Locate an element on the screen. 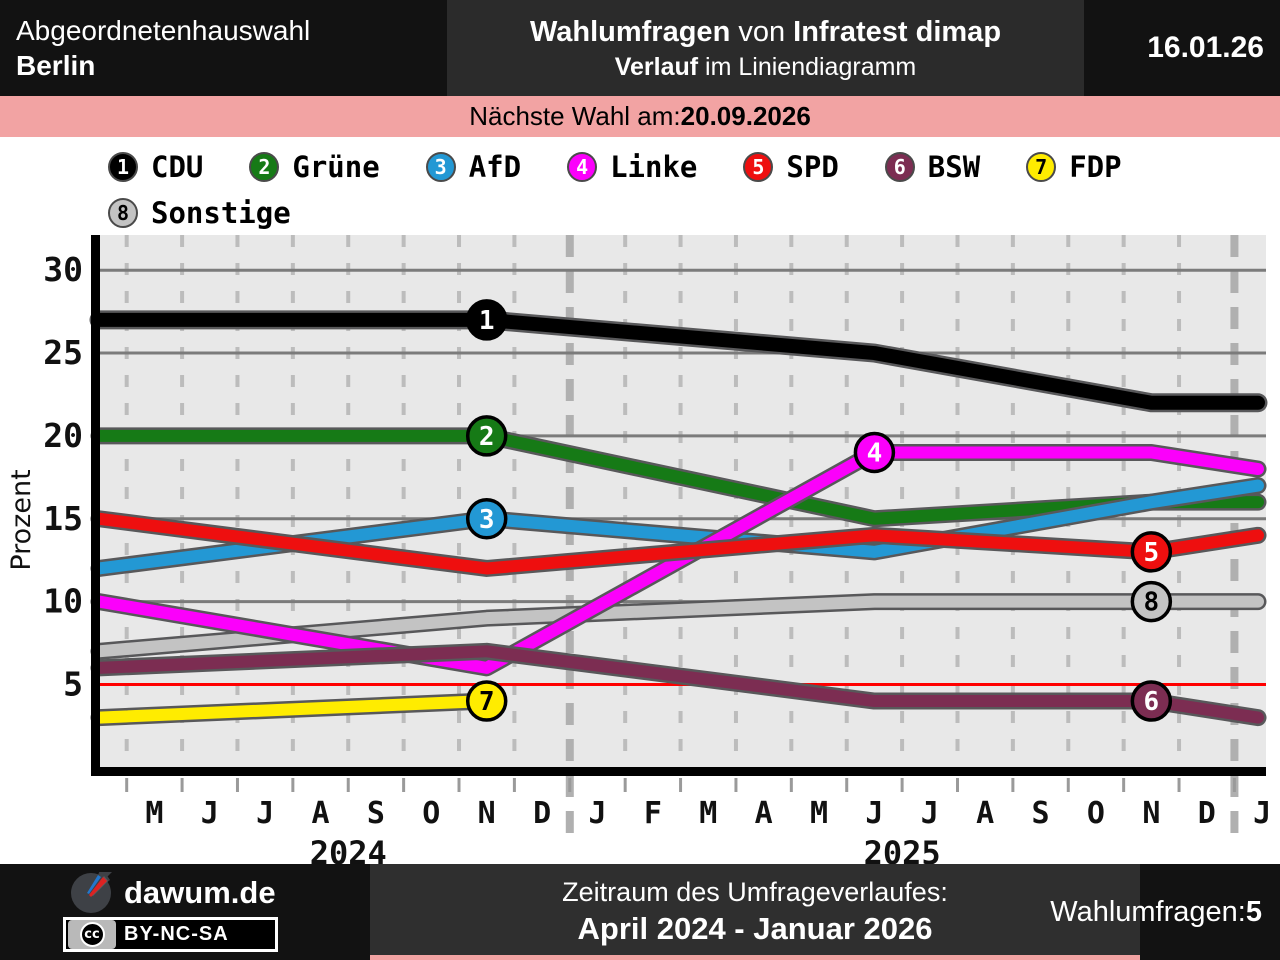  period-value: April 2024 - Januar 2026 is located at coordinates (755, 928).